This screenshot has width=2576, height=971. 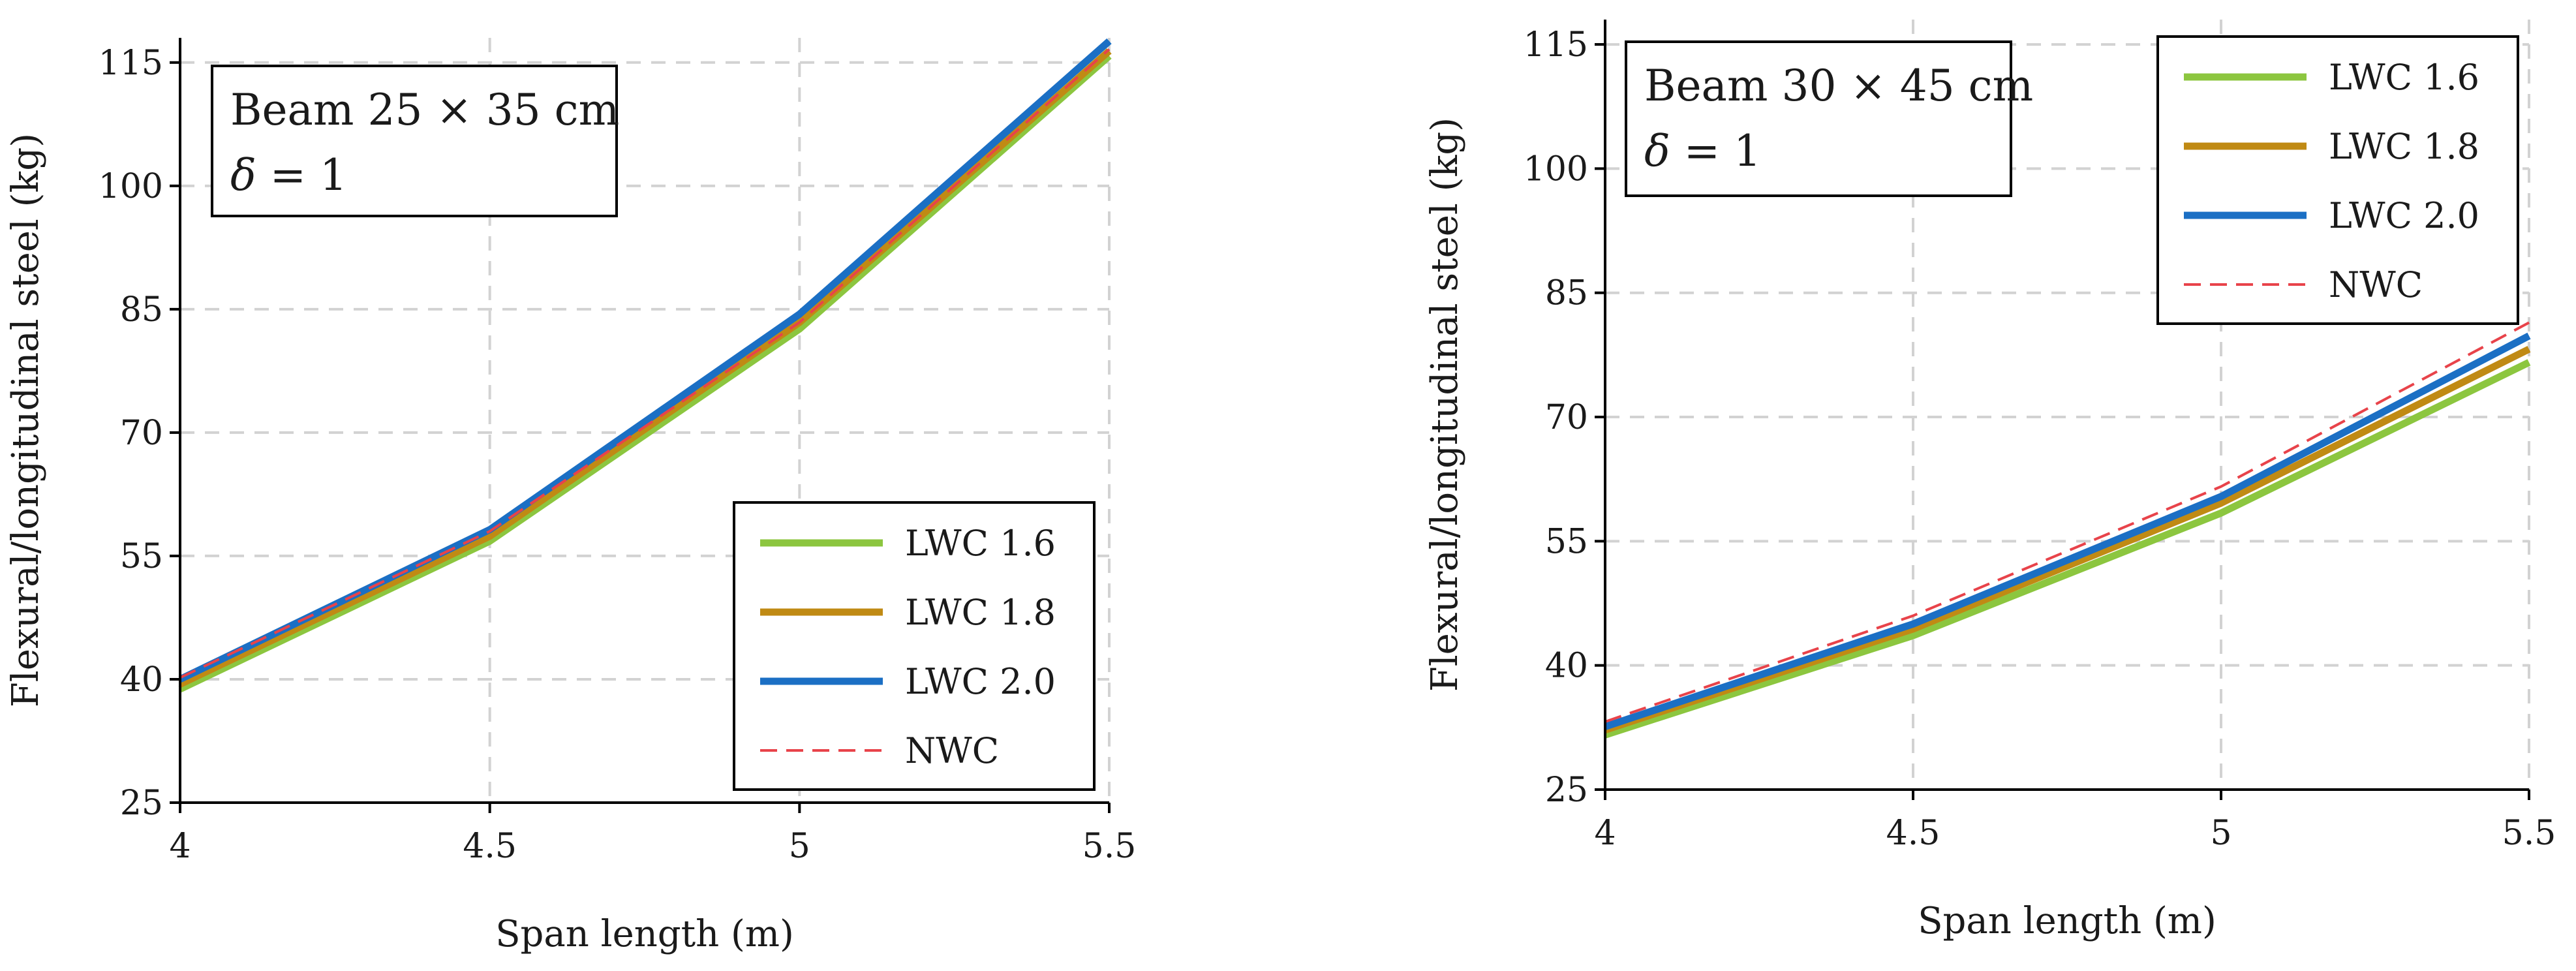 What do you see at coordinates (424, 110) in the screenshot?
I see `annotation-beam-size: Beam 25 × 35 cm` at bounding box center [424, 110].